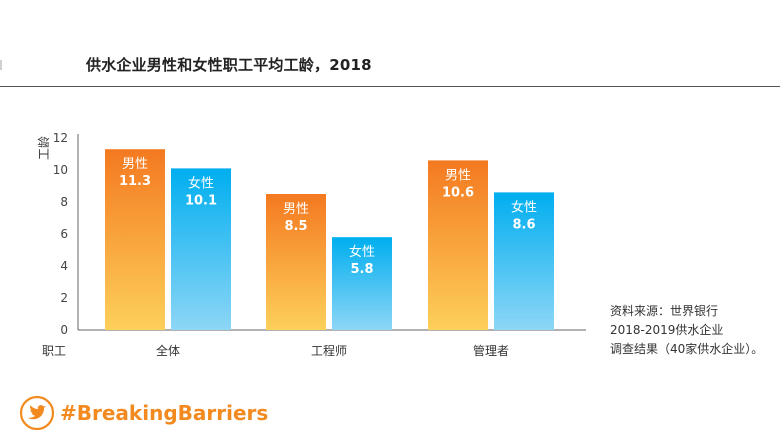 The width and height of the screenshot is (780, 439). Describe the element at coordinates (664, 311) in the screenshot. I see `source-line: 资料来源：世界银行` at that location.